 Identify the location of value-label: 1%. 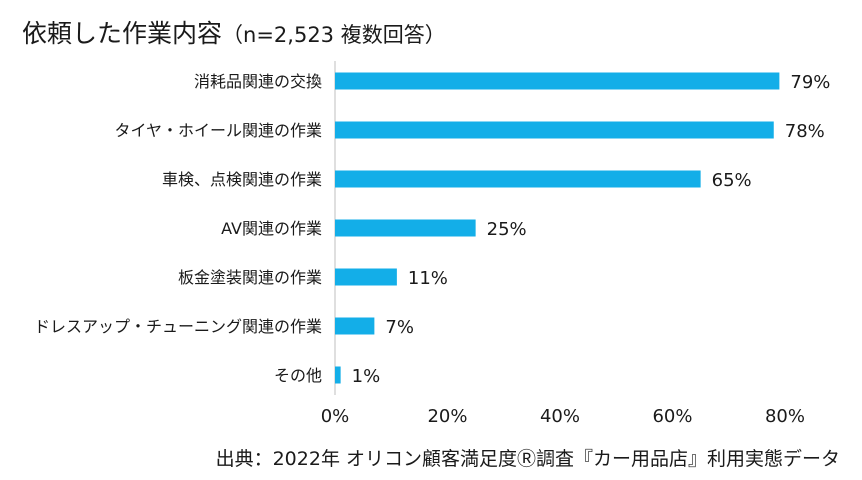
(366, 376).